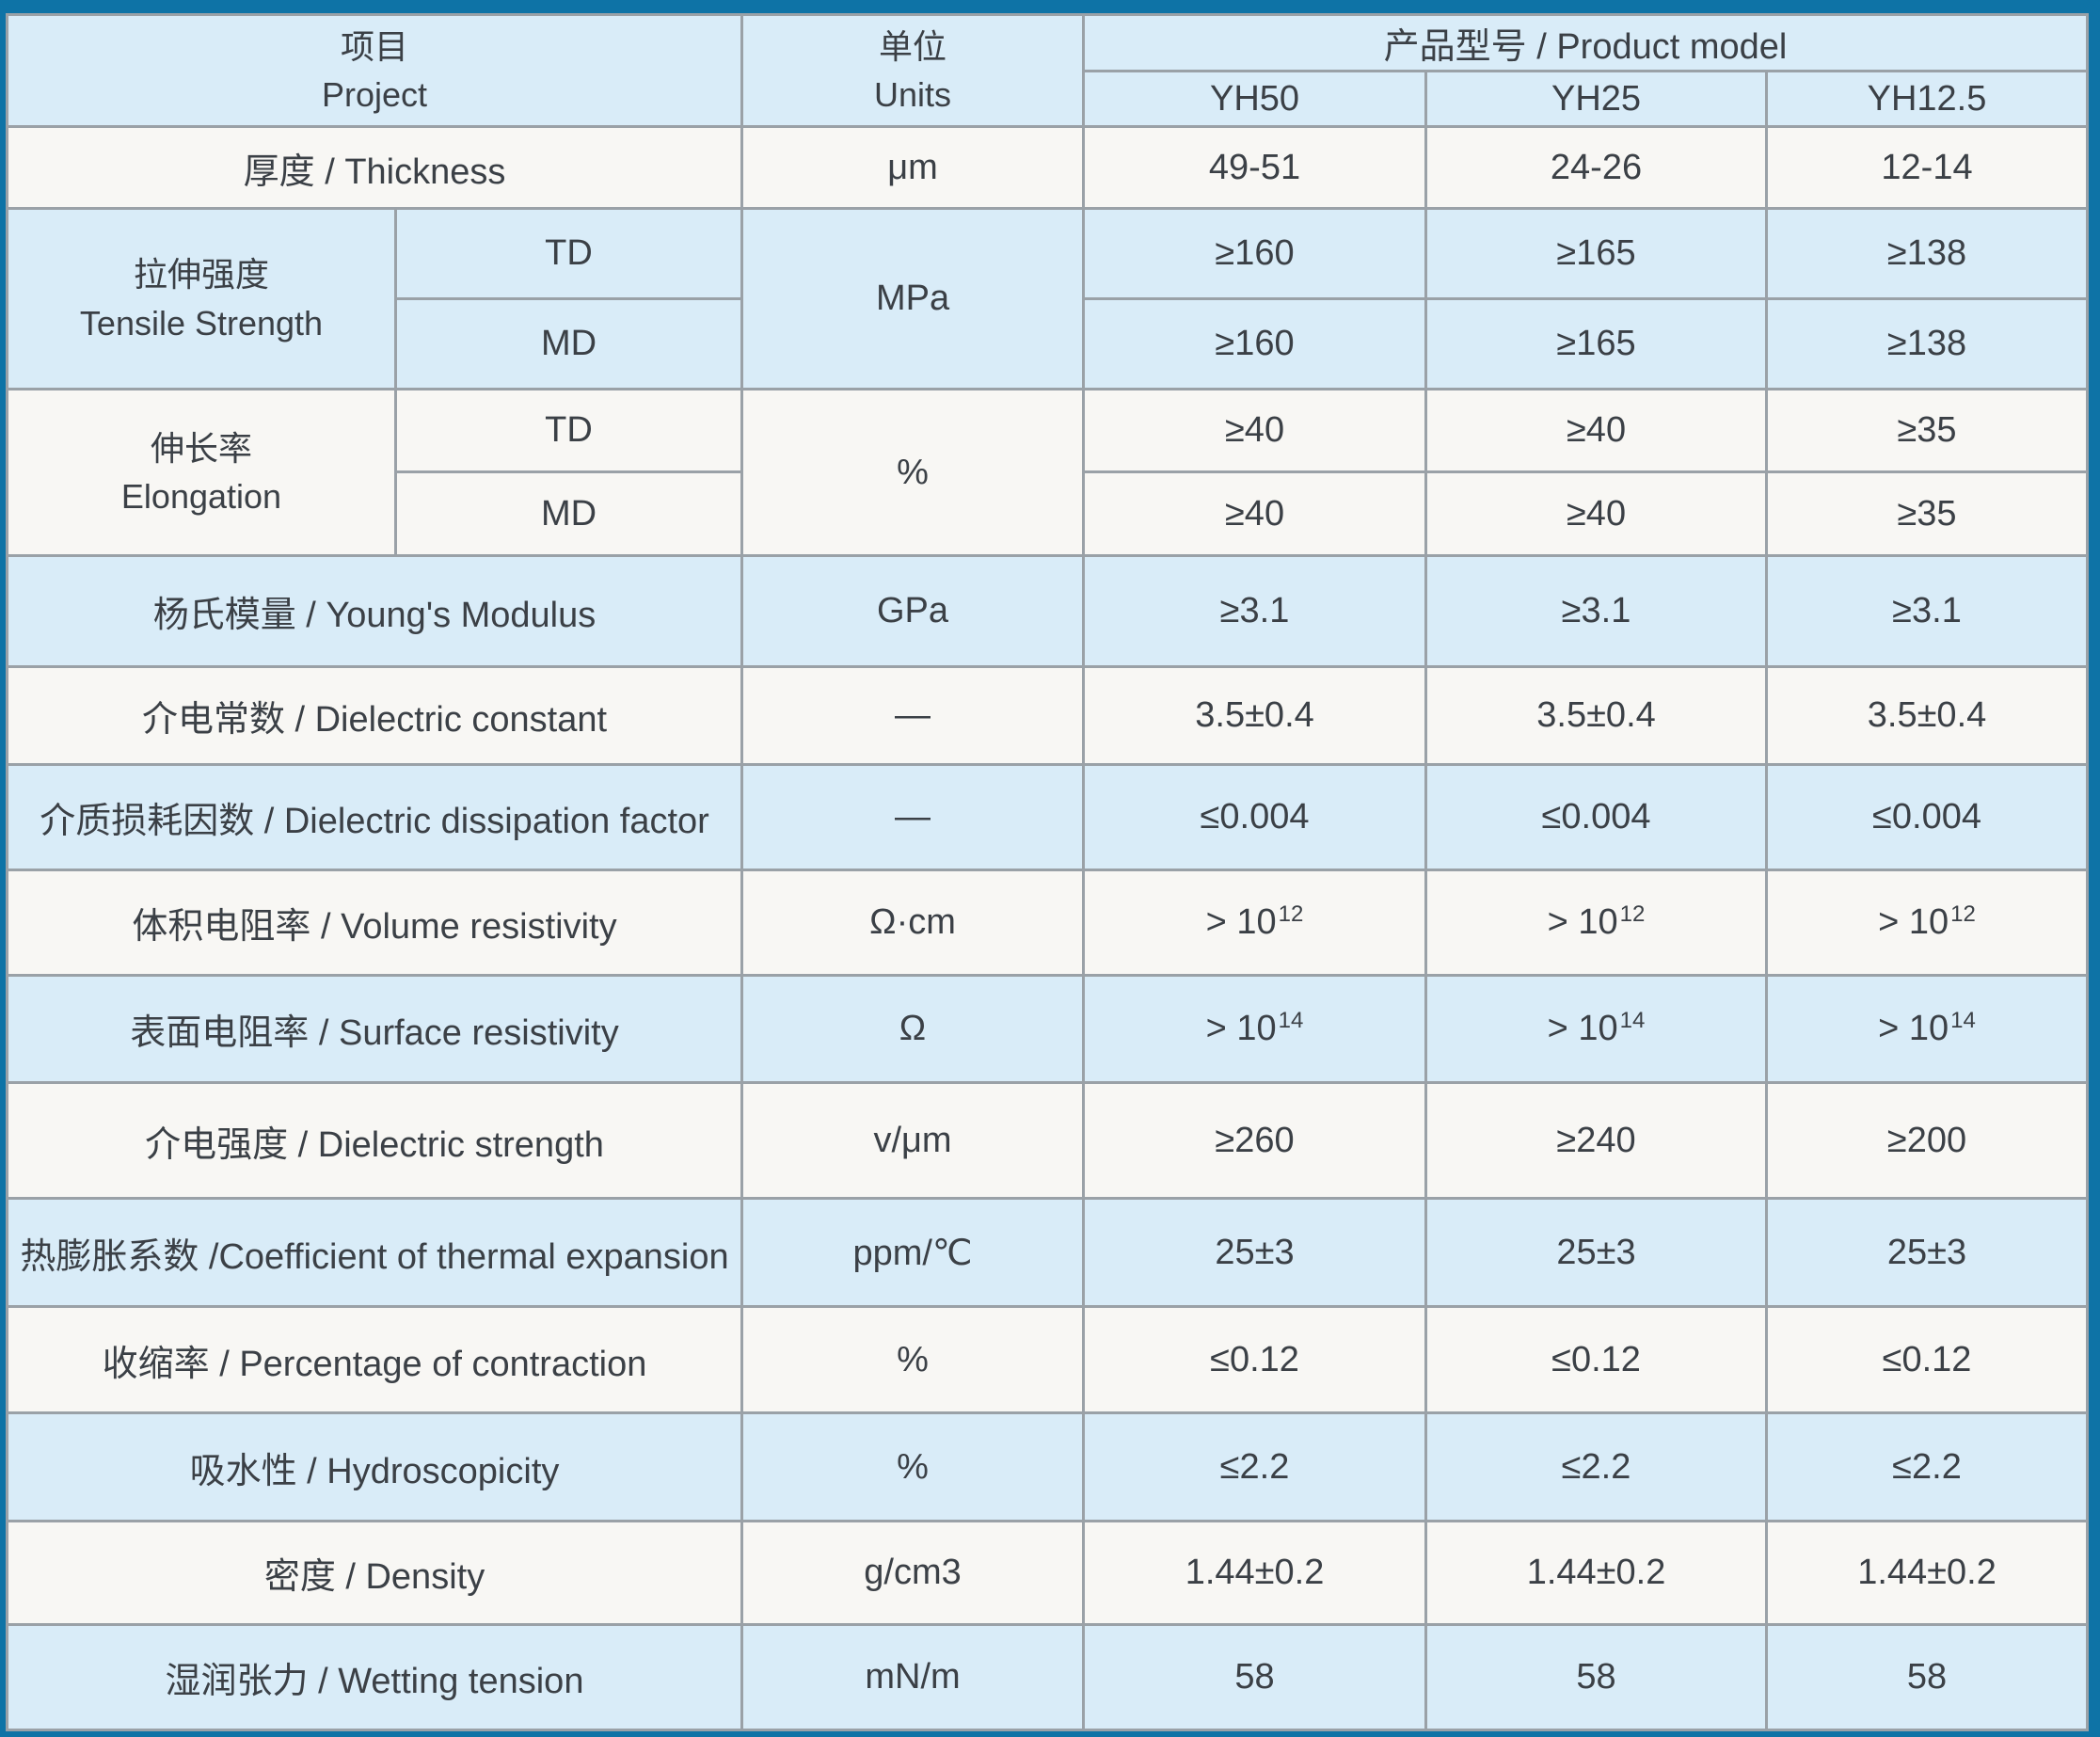  Describe the element at coordinates (913, 299) in the screenshot. I see `tensile-unit: MPa` at that location.